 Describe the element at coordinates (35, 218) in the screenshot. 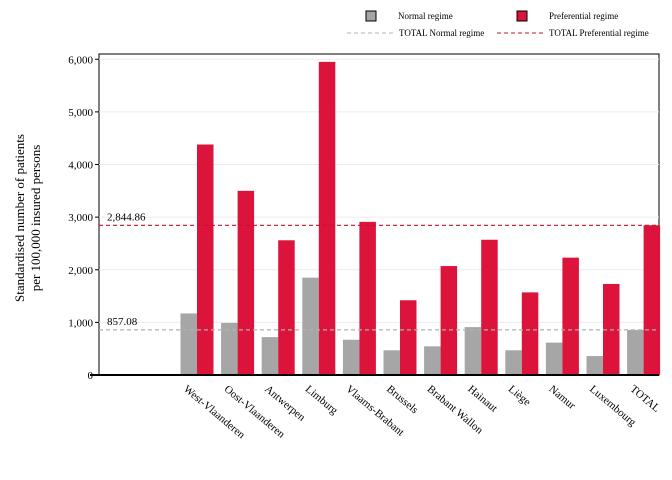

I see `y-axis-title-line: per 100,000 insured persons` at that location.